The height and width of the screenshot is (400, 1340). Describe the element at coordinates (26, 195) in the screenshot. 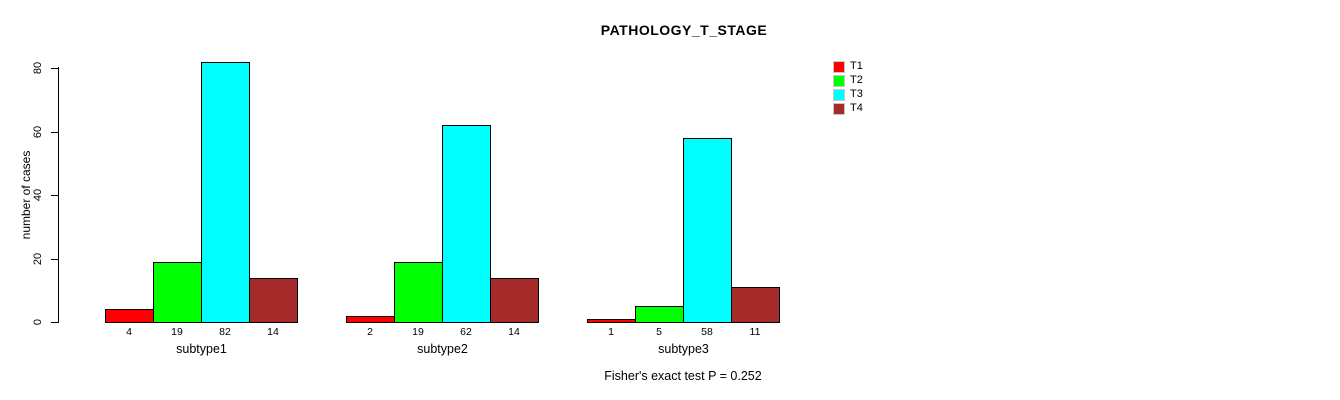

I see `y-axis-title: number of cases` at that location.